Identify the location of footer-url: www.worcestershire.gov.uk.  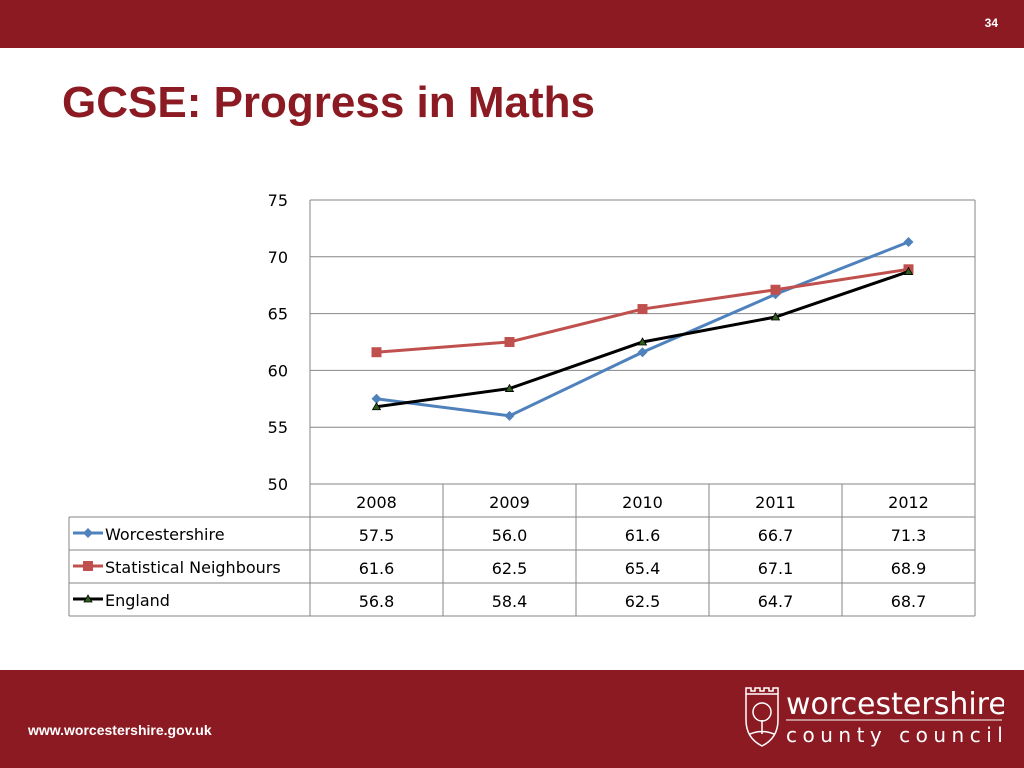
(120, 730).